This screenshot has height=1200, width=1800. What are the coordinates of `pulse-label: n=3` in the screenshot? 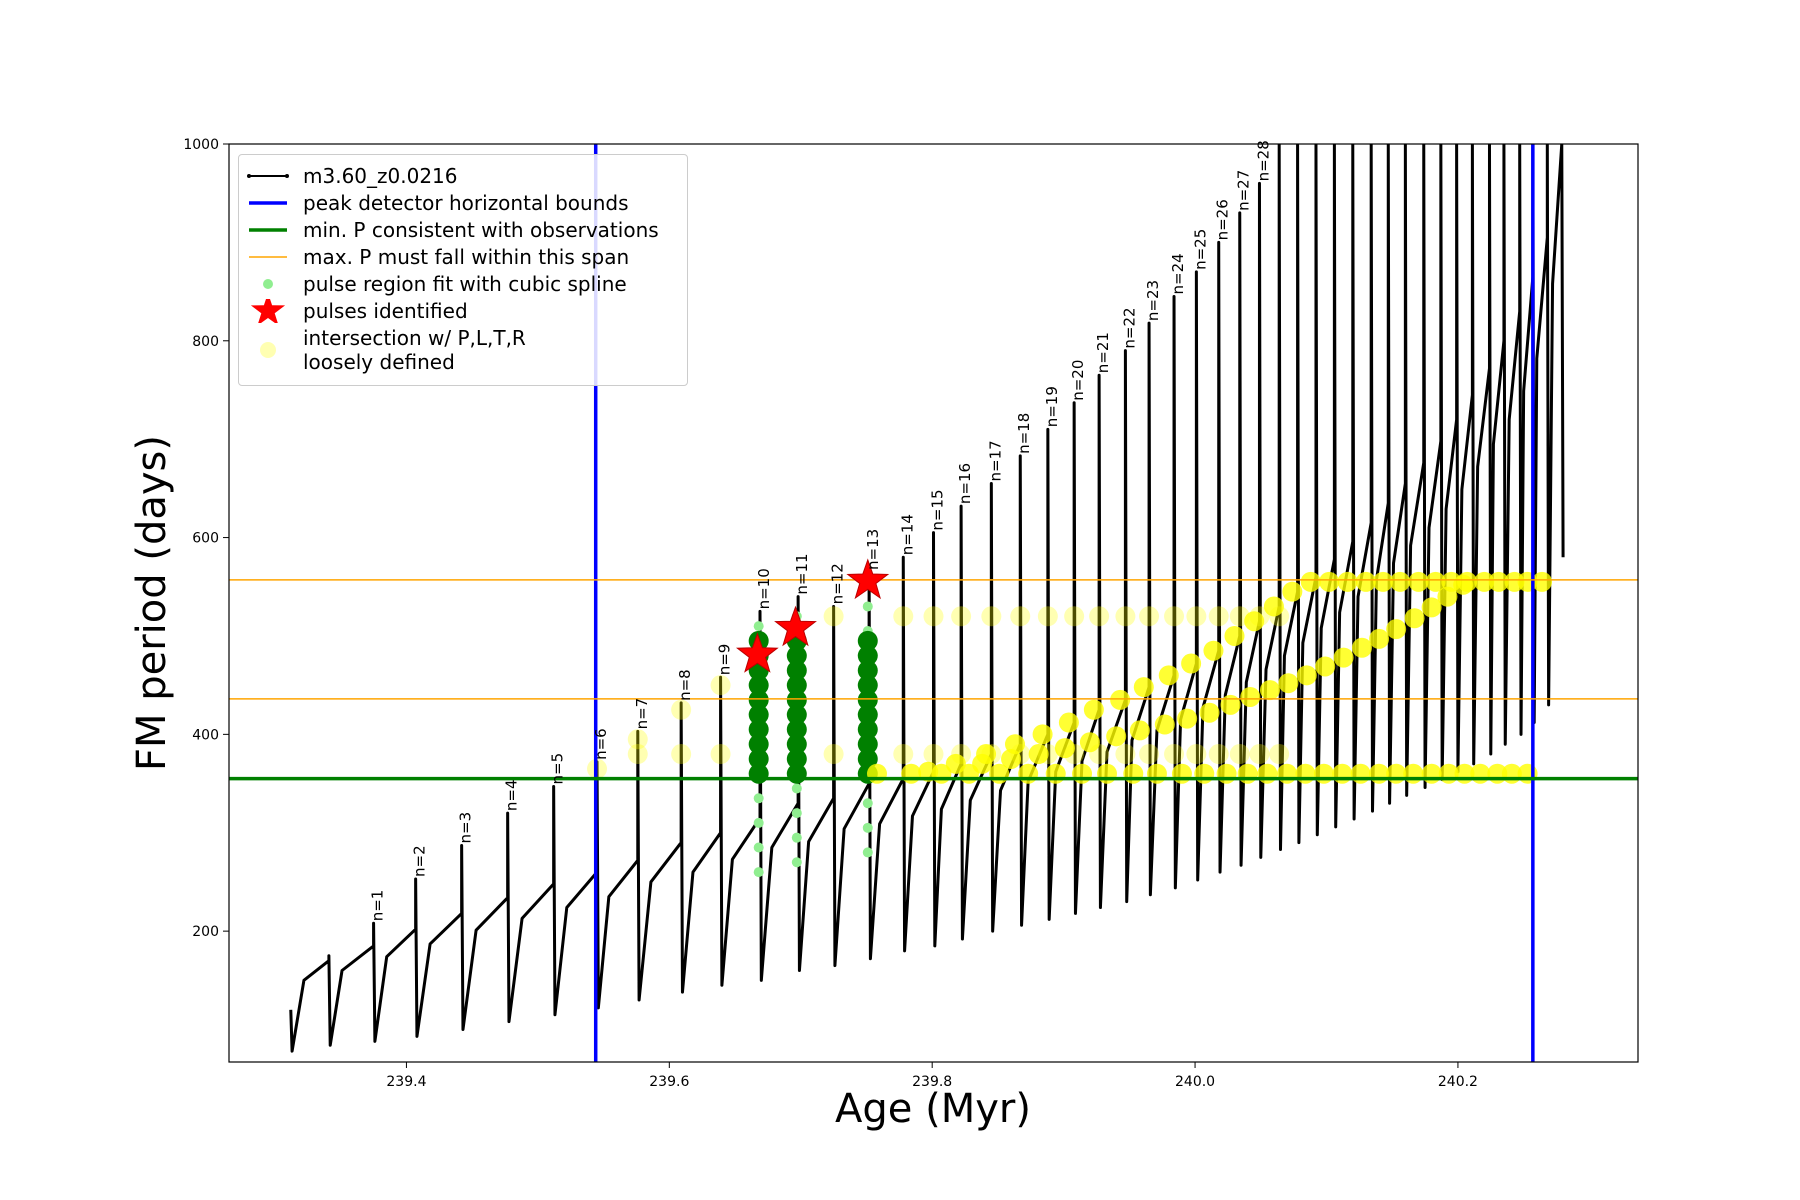 It's located at (466, 828).